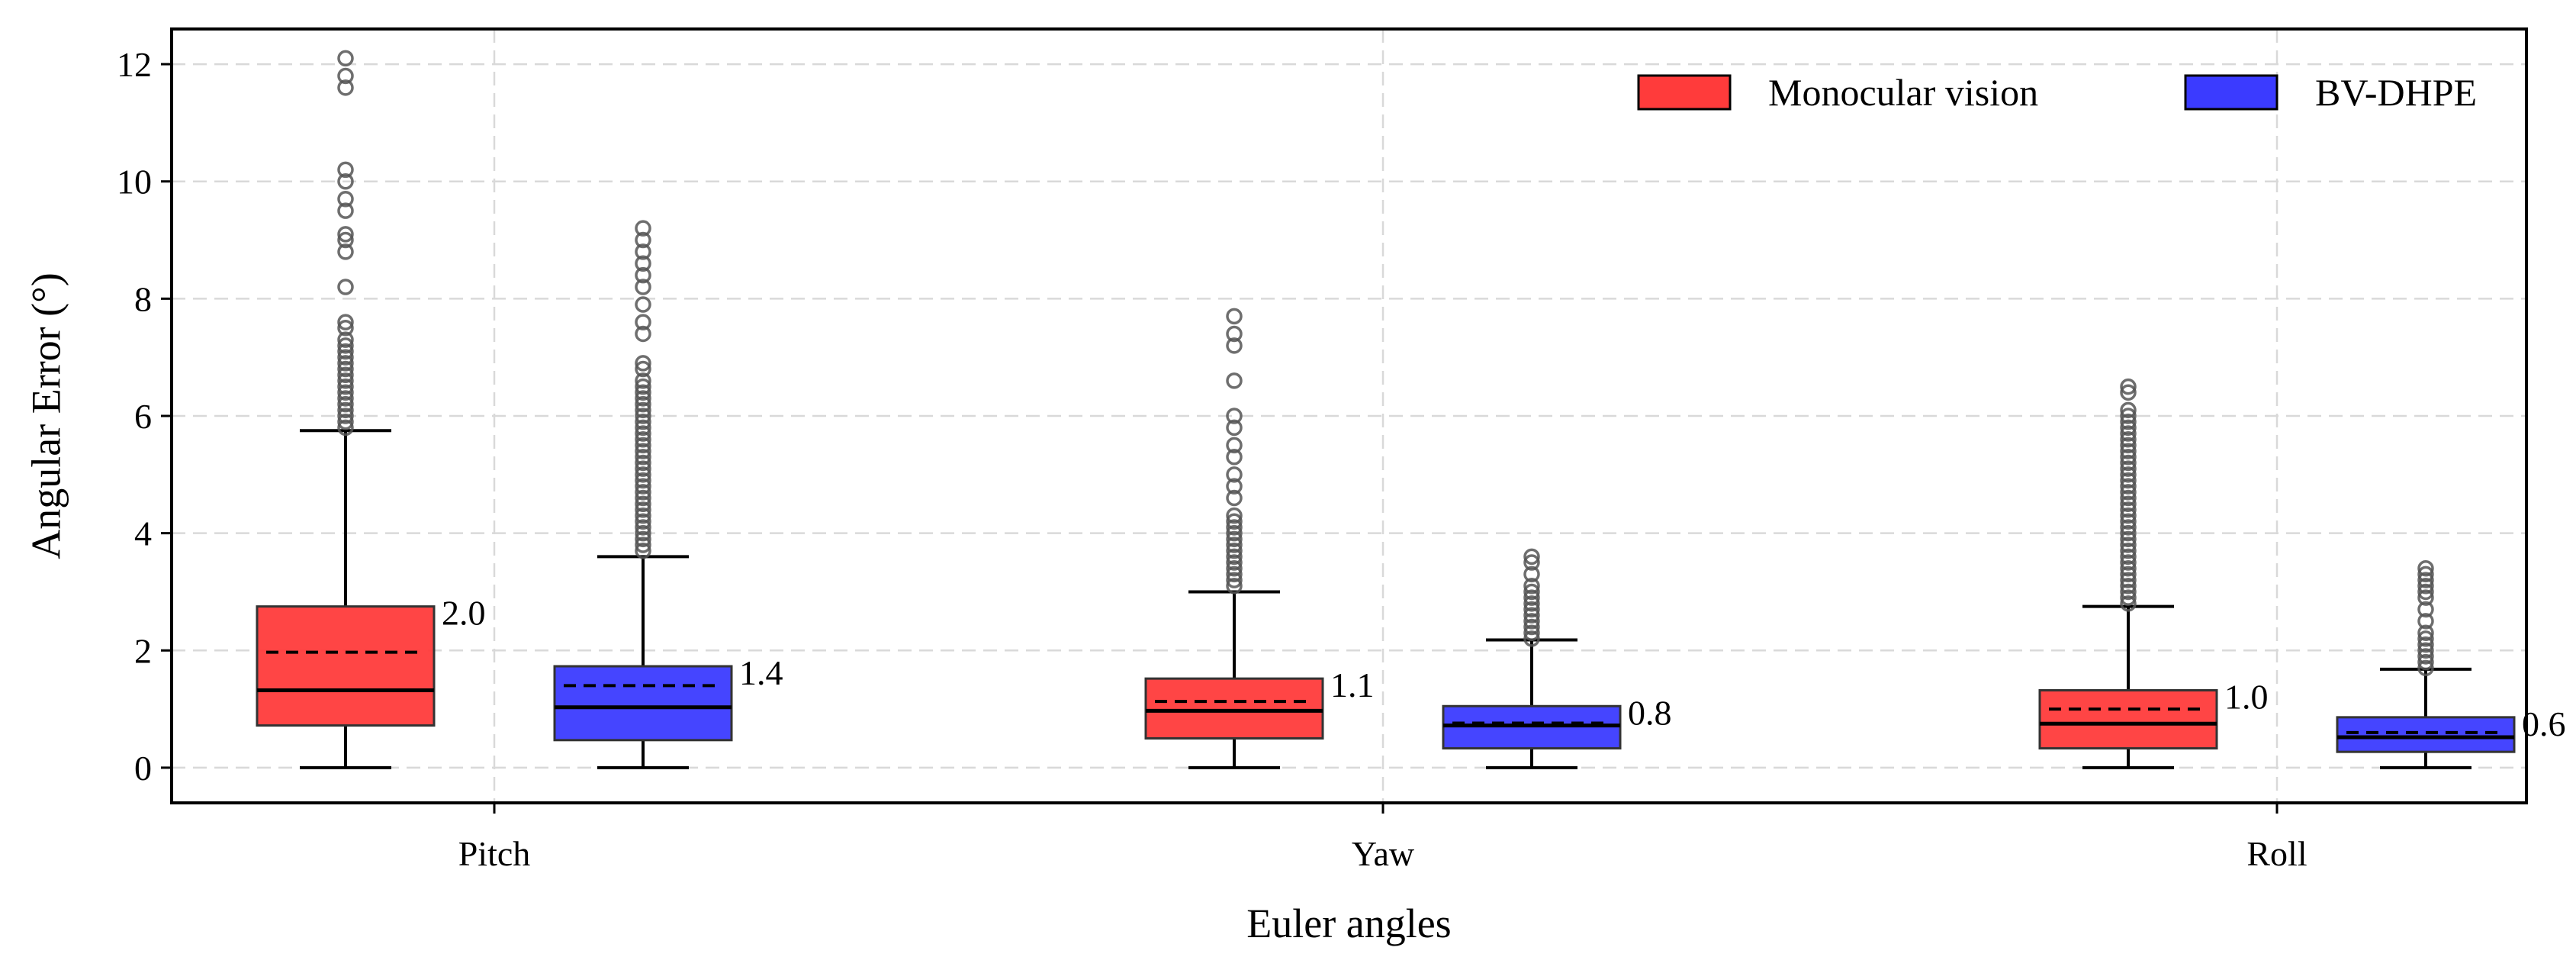  Describe the element at coordinates (2153, 573) in the screenshot. I see `box-group: 1.0` at that location.